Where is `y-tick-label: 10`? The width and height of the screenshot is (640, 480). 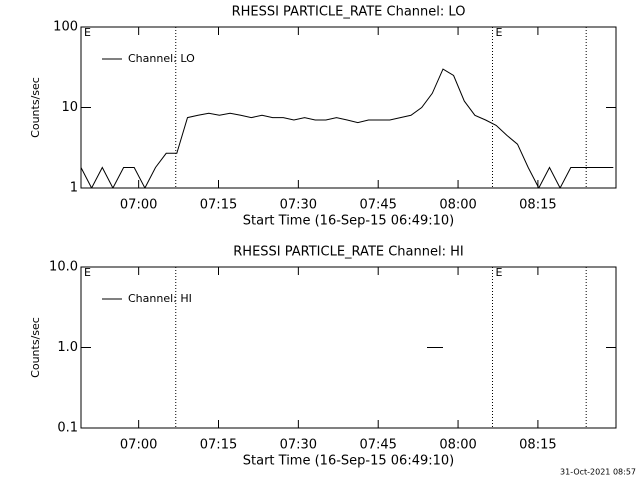 y-tick-label: 10 is located at coordinates (69, 107).